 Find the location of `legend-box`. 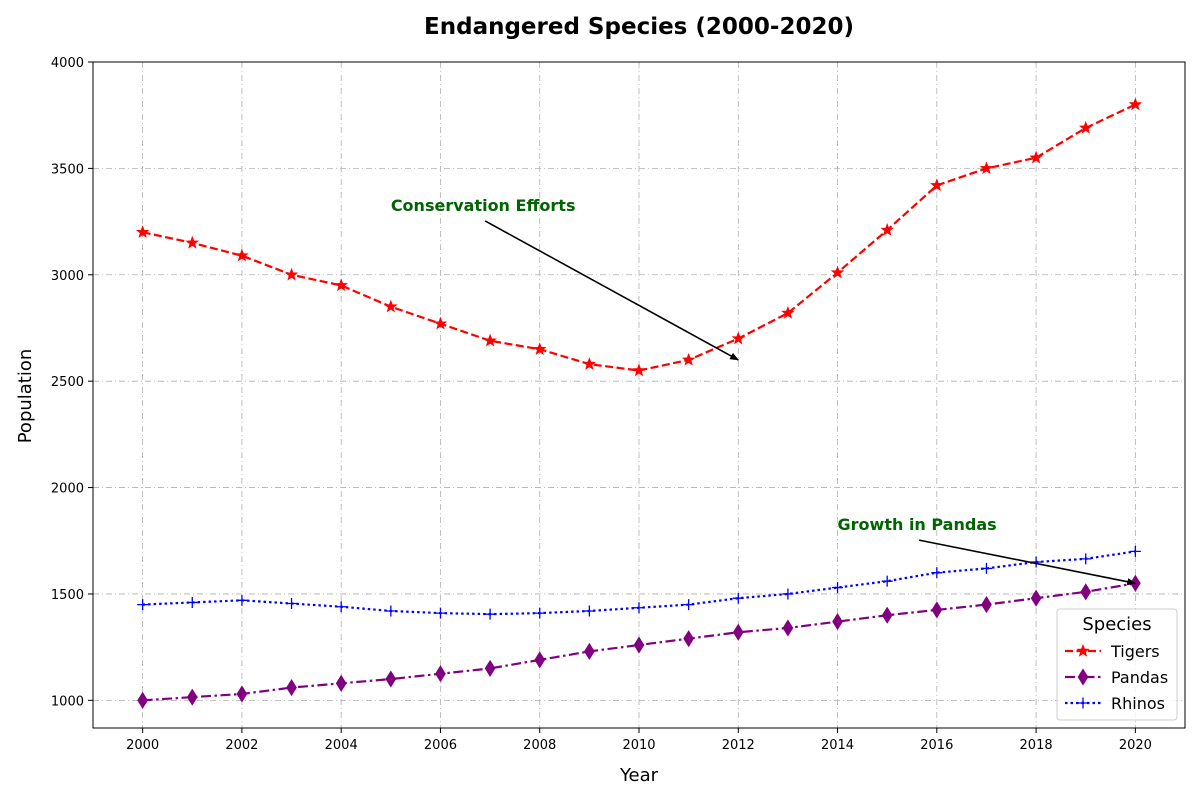

legend-box is located at coordinates (1117, 664).